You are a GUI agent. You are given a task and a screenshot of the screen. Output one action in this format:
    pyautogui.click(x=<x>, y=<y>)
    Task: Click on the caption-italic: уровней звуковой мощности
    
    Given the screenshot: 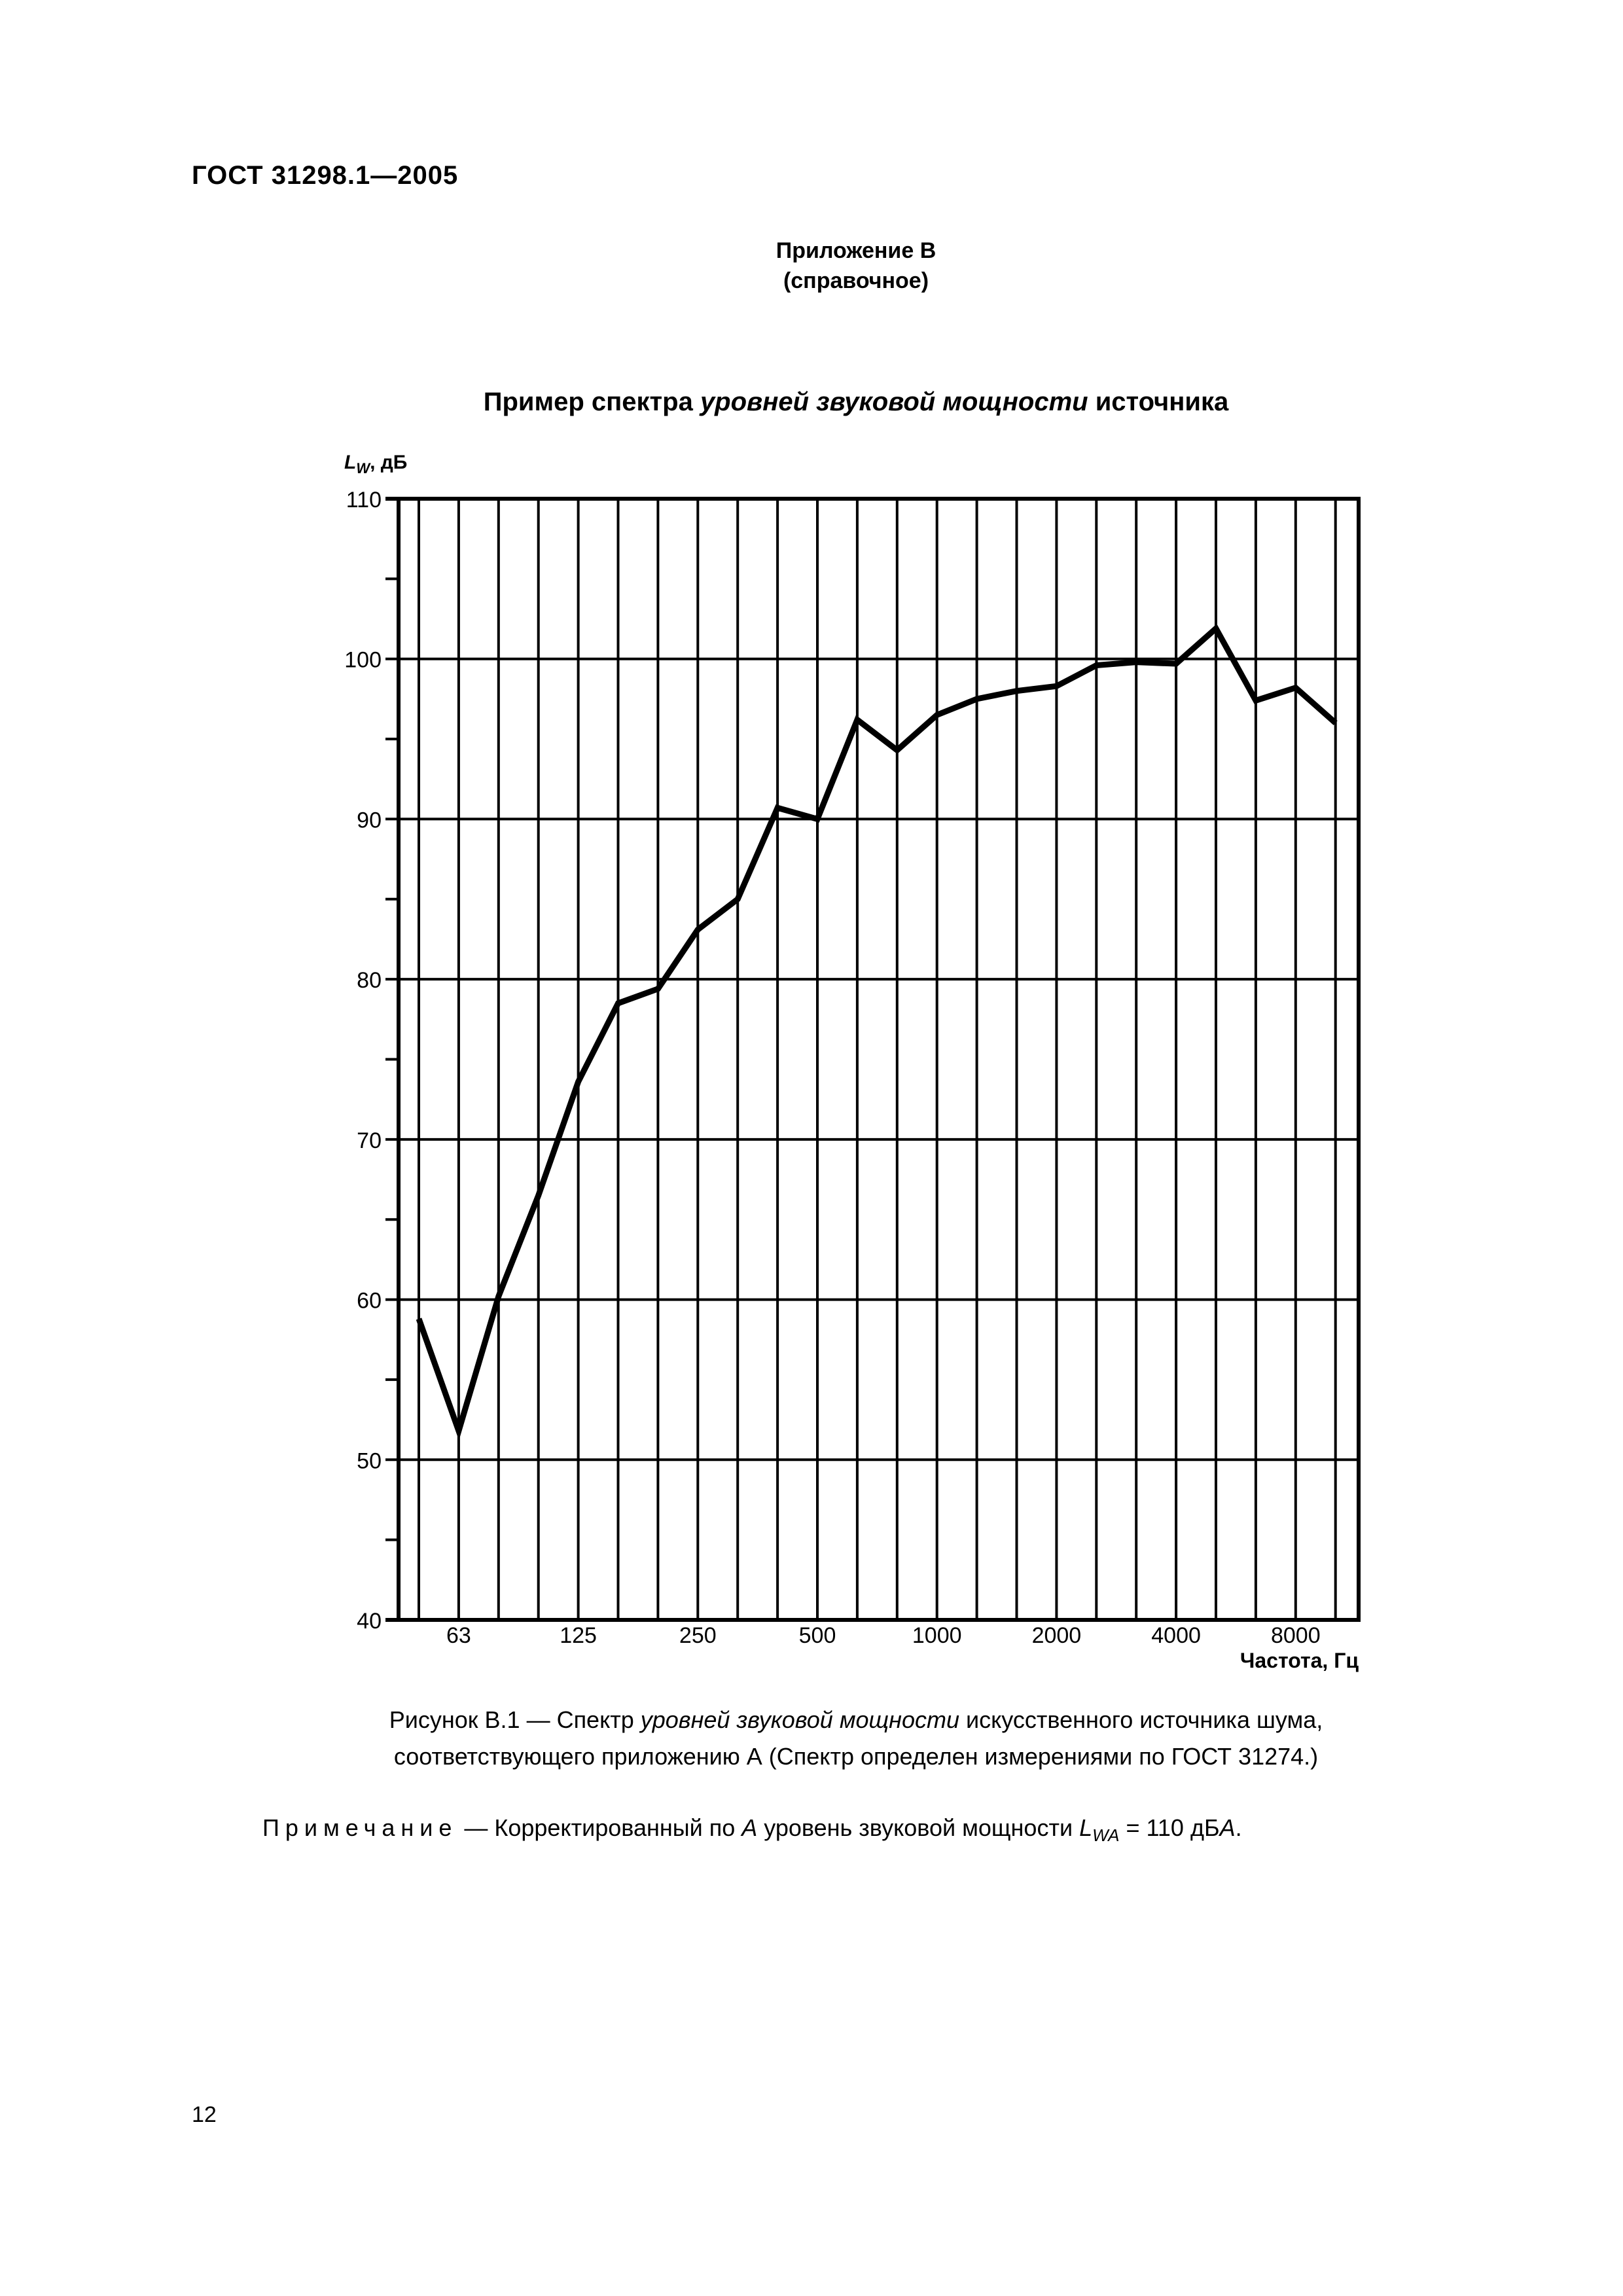 What is the action you would take?
    pyautogui.click(x=800, y=1720)
    